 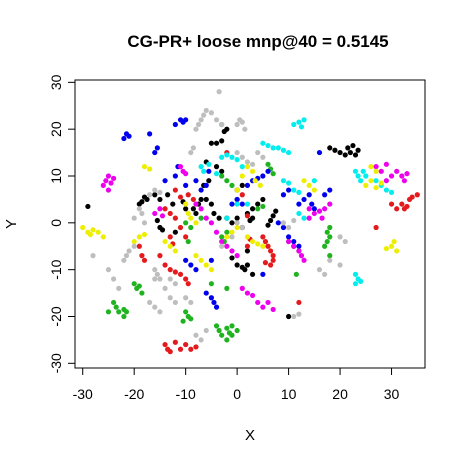 What do you see at coordinates (83, 394) in the screenshot?
I see `x-tick-label: -30` at bounding box center [83, 394].